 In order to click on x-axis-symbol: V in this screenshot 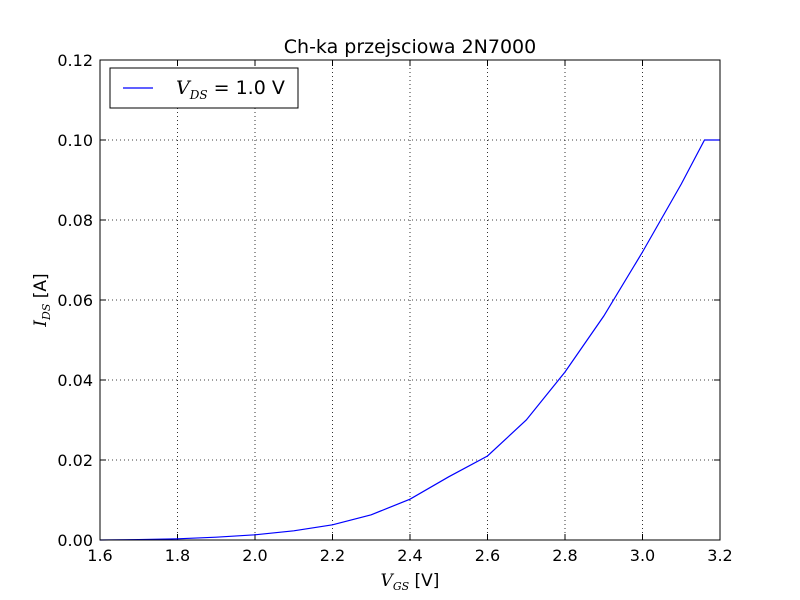, I will do `click(388, 581)`.